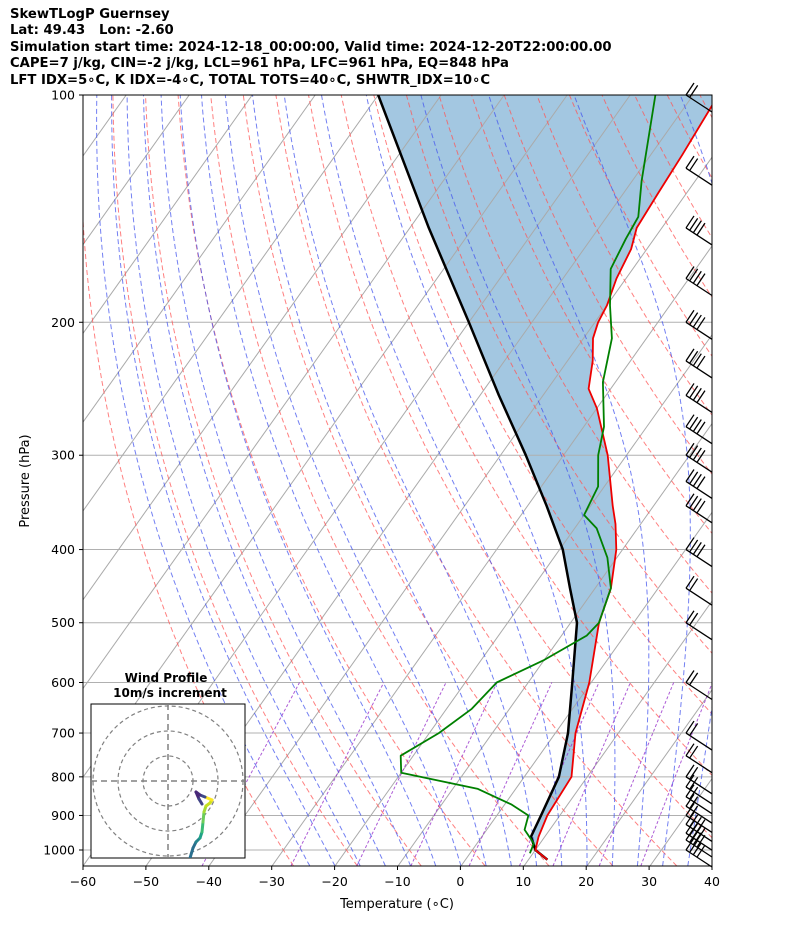  What do you see at coordinates (63, 322) in the screenshot?
I see `y-tick-label: 200` at bounding box center [63, 322].